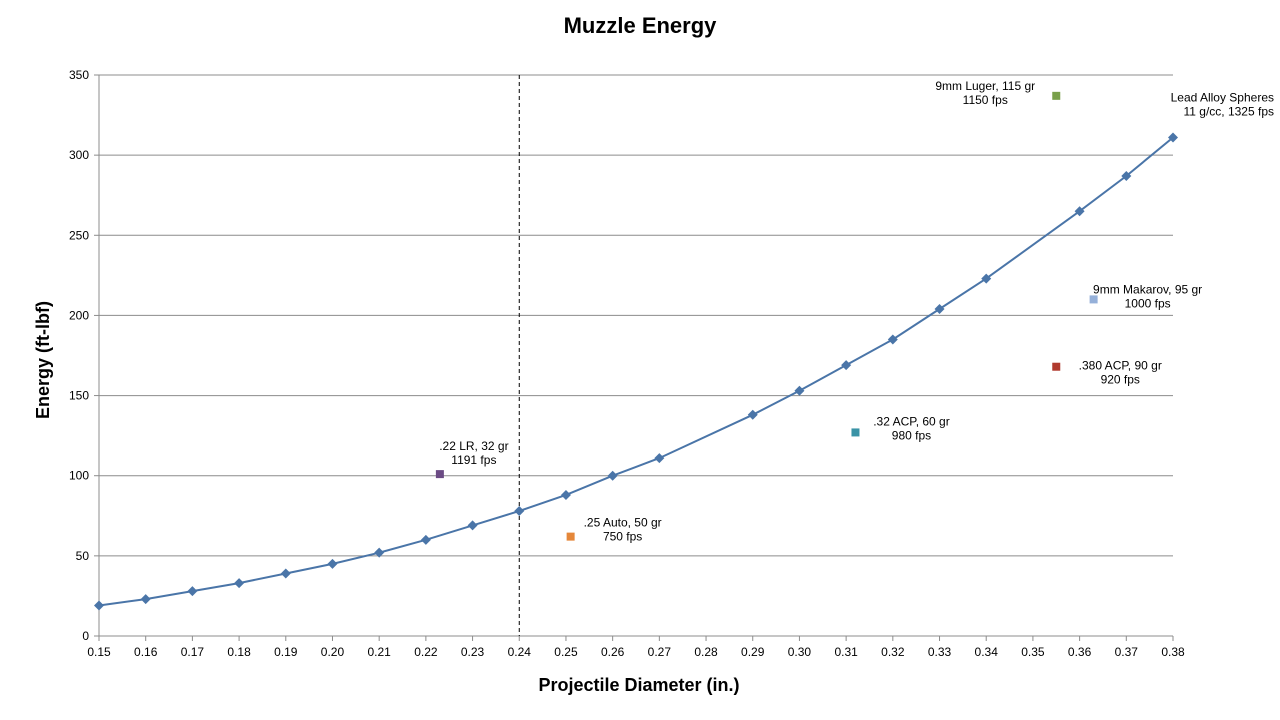 The image size is (1280, 720). What do you see at coordinates (99, 652) in the screenshot?
I see `x-tick-label: 0.15` at bounding box center [99, 652].